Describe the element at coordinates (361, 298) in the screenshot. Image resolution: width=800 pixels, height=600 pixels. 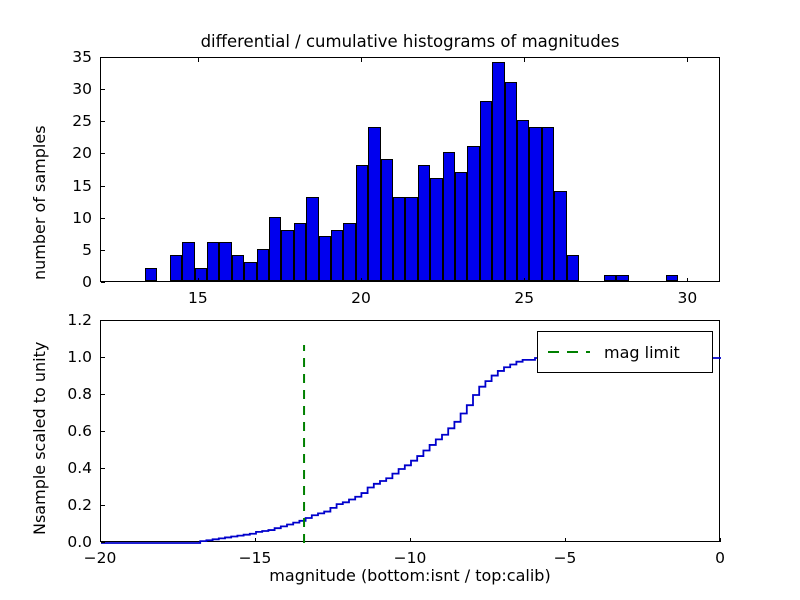
I see `x-tick-label: 20` at that location.